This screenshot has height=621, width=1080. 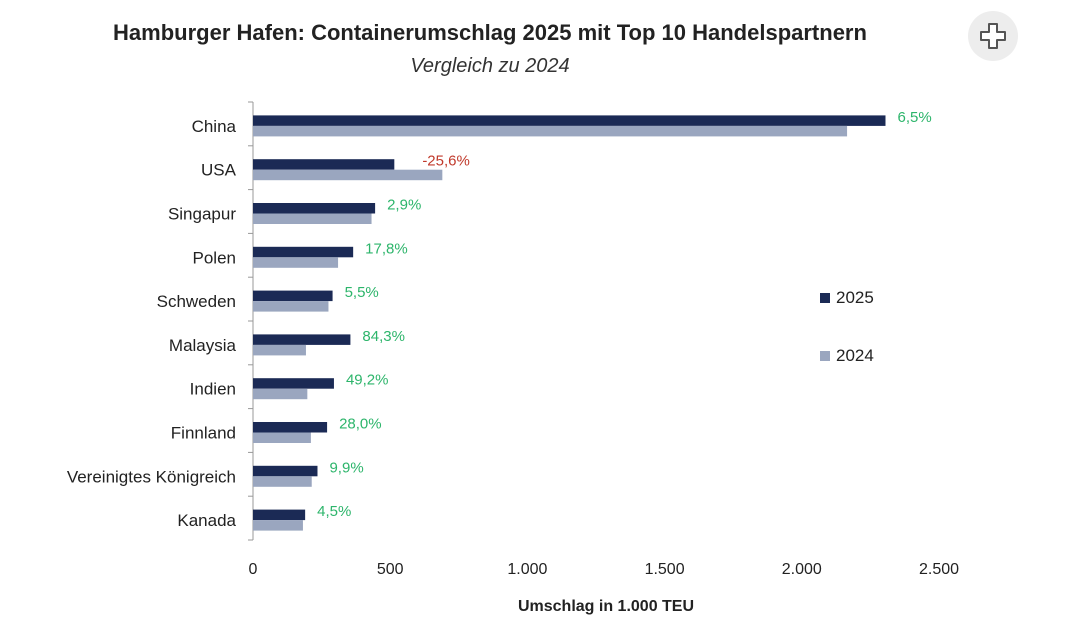 What do you see at coordinates (203, 345) in the screenshot?
I see `category-label: Malaysia` at bounding box center [203, 345].